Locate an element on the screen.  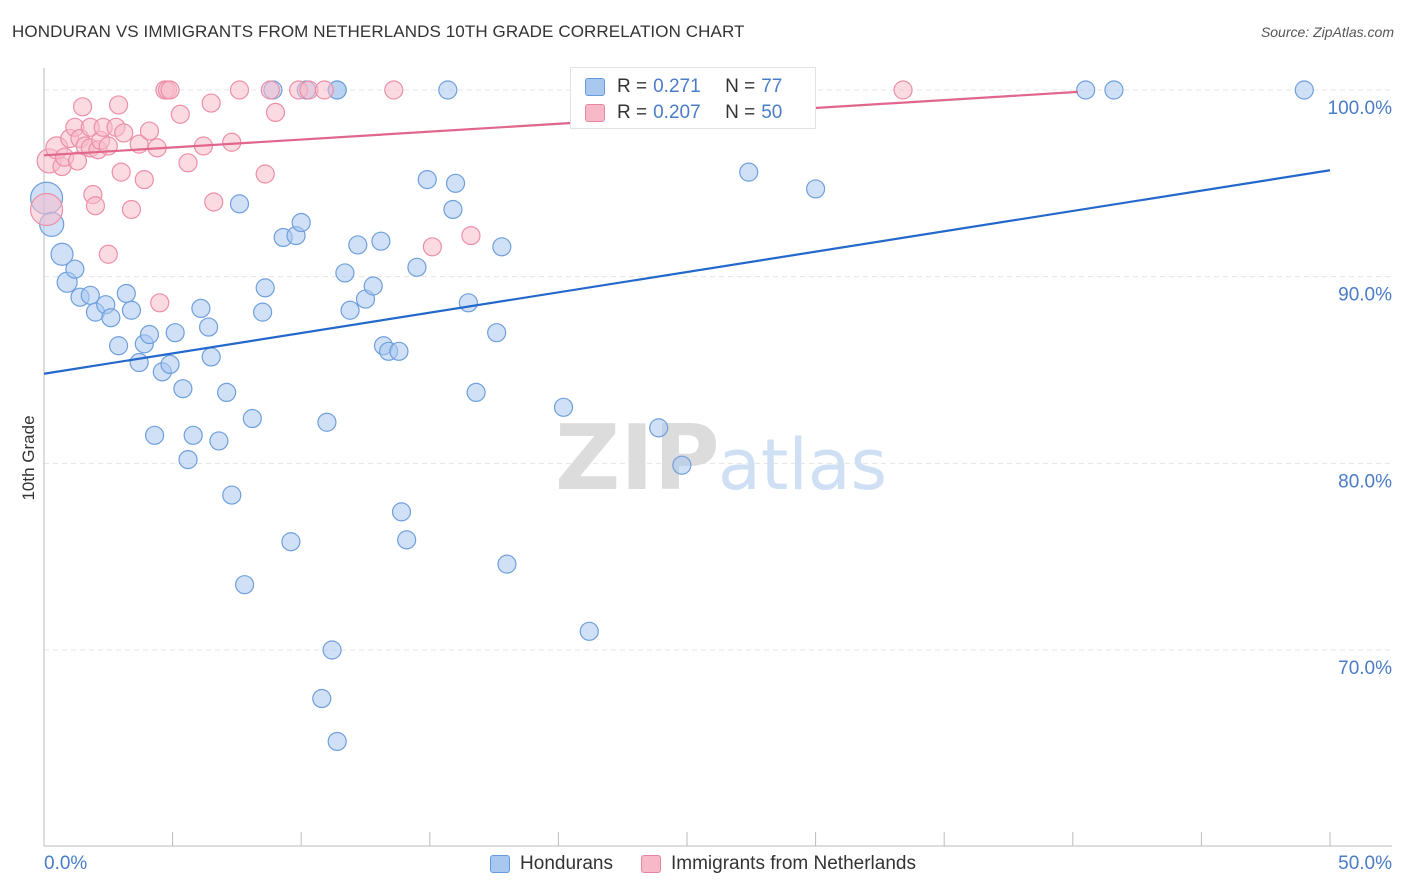
legend-item-netherlands: Immigrants from Netherlands is located at coordinates (778, 864).